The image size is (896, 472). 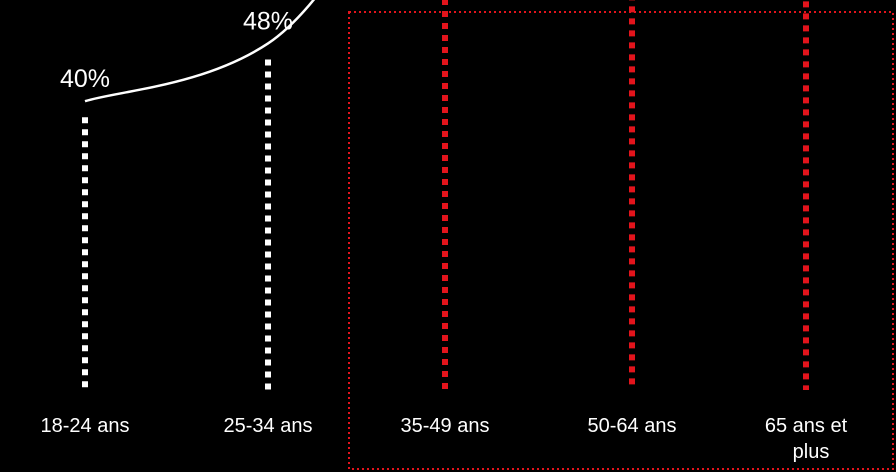 I want to click on value-label-18-24-ans: 40%, so click(x=85, y=79).